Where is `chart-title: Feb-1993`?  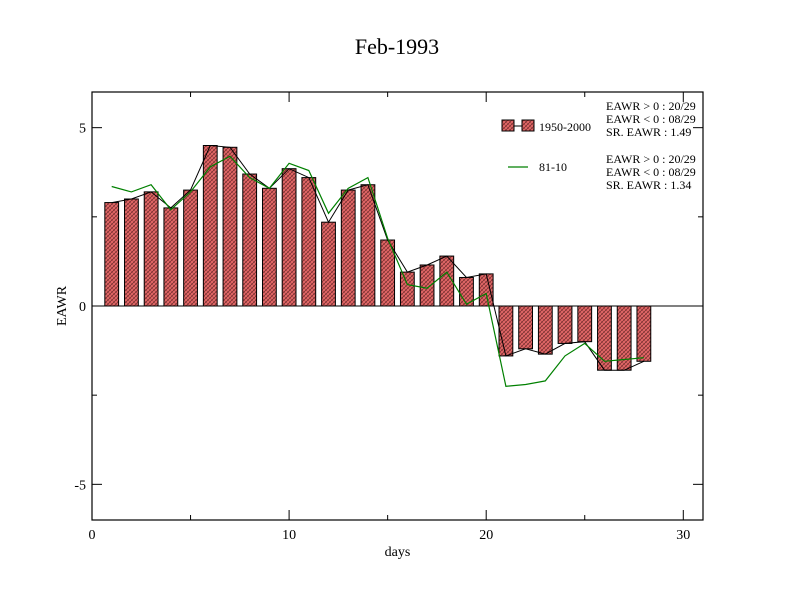 chart-title: Feb-1993 is located at coordinates (397, 46).